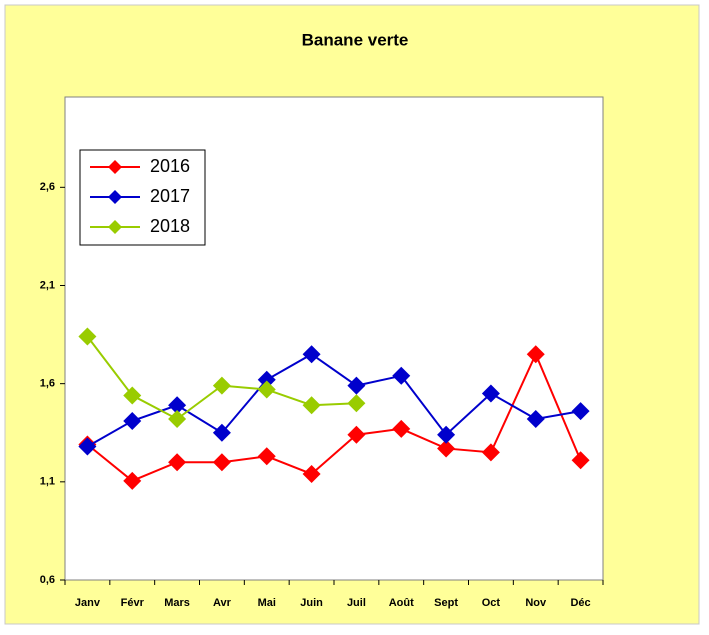  Describe the element at coordinates (491, 603) in the screenshot. I see `x-tick-label: Oct` at that location.